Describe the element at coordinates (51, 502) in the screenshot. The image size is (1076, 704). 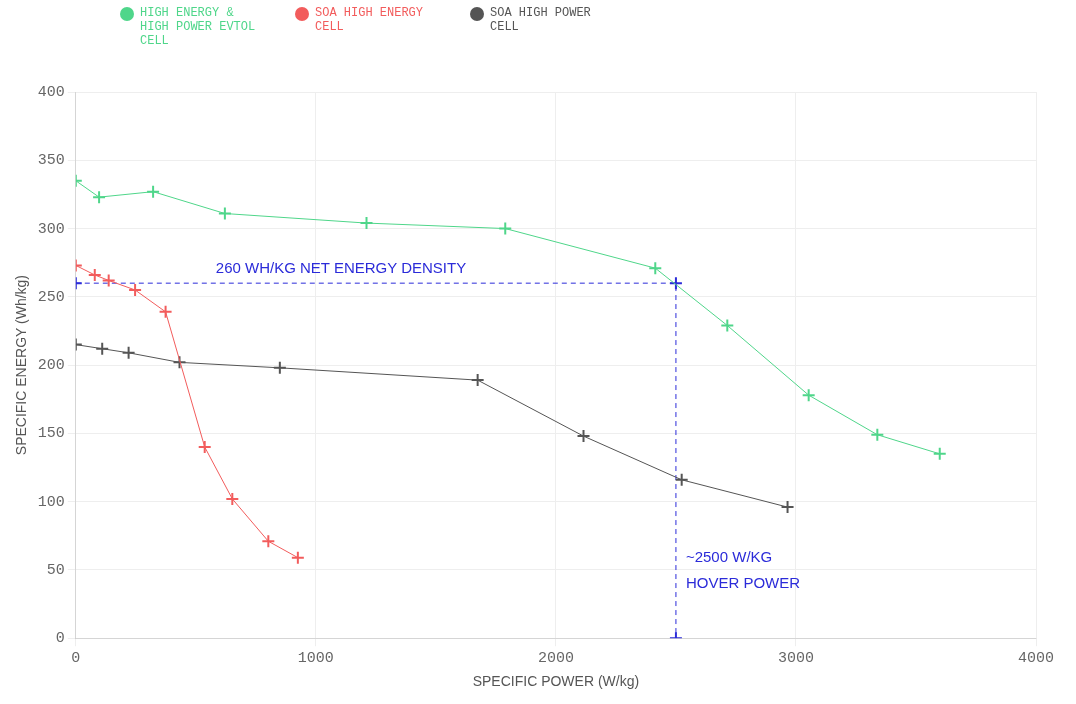
I see `y-tick-label: 100` at that location.